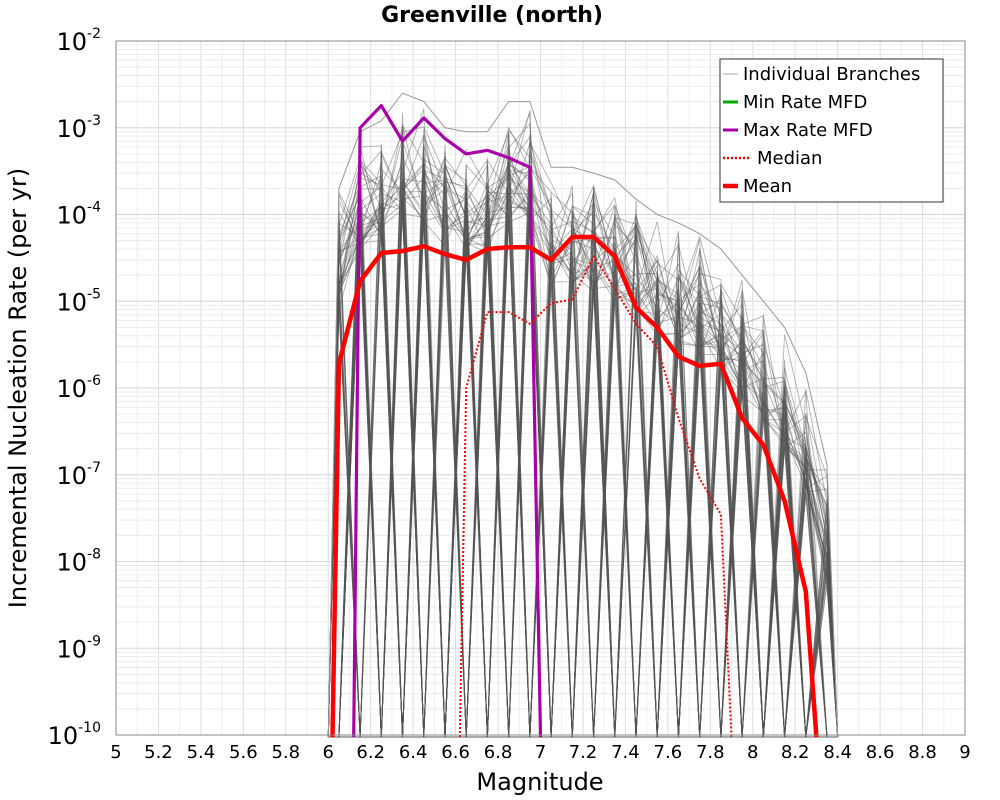 The image size is (1000, 800). I want to click on legend-item-label: Max Rate MFD, so click(808, 130).